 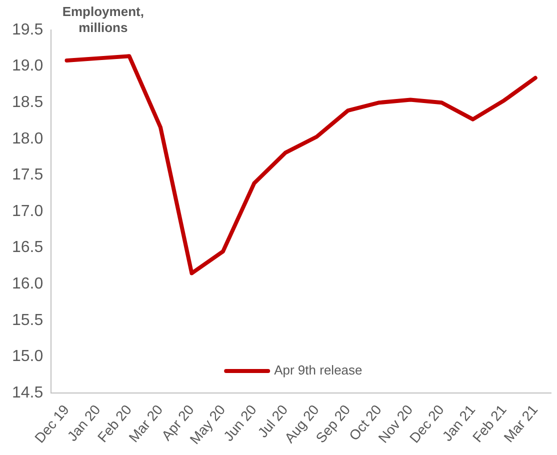 I want to click on legend-label: Apr 9th release, so click(x=318, y=370).